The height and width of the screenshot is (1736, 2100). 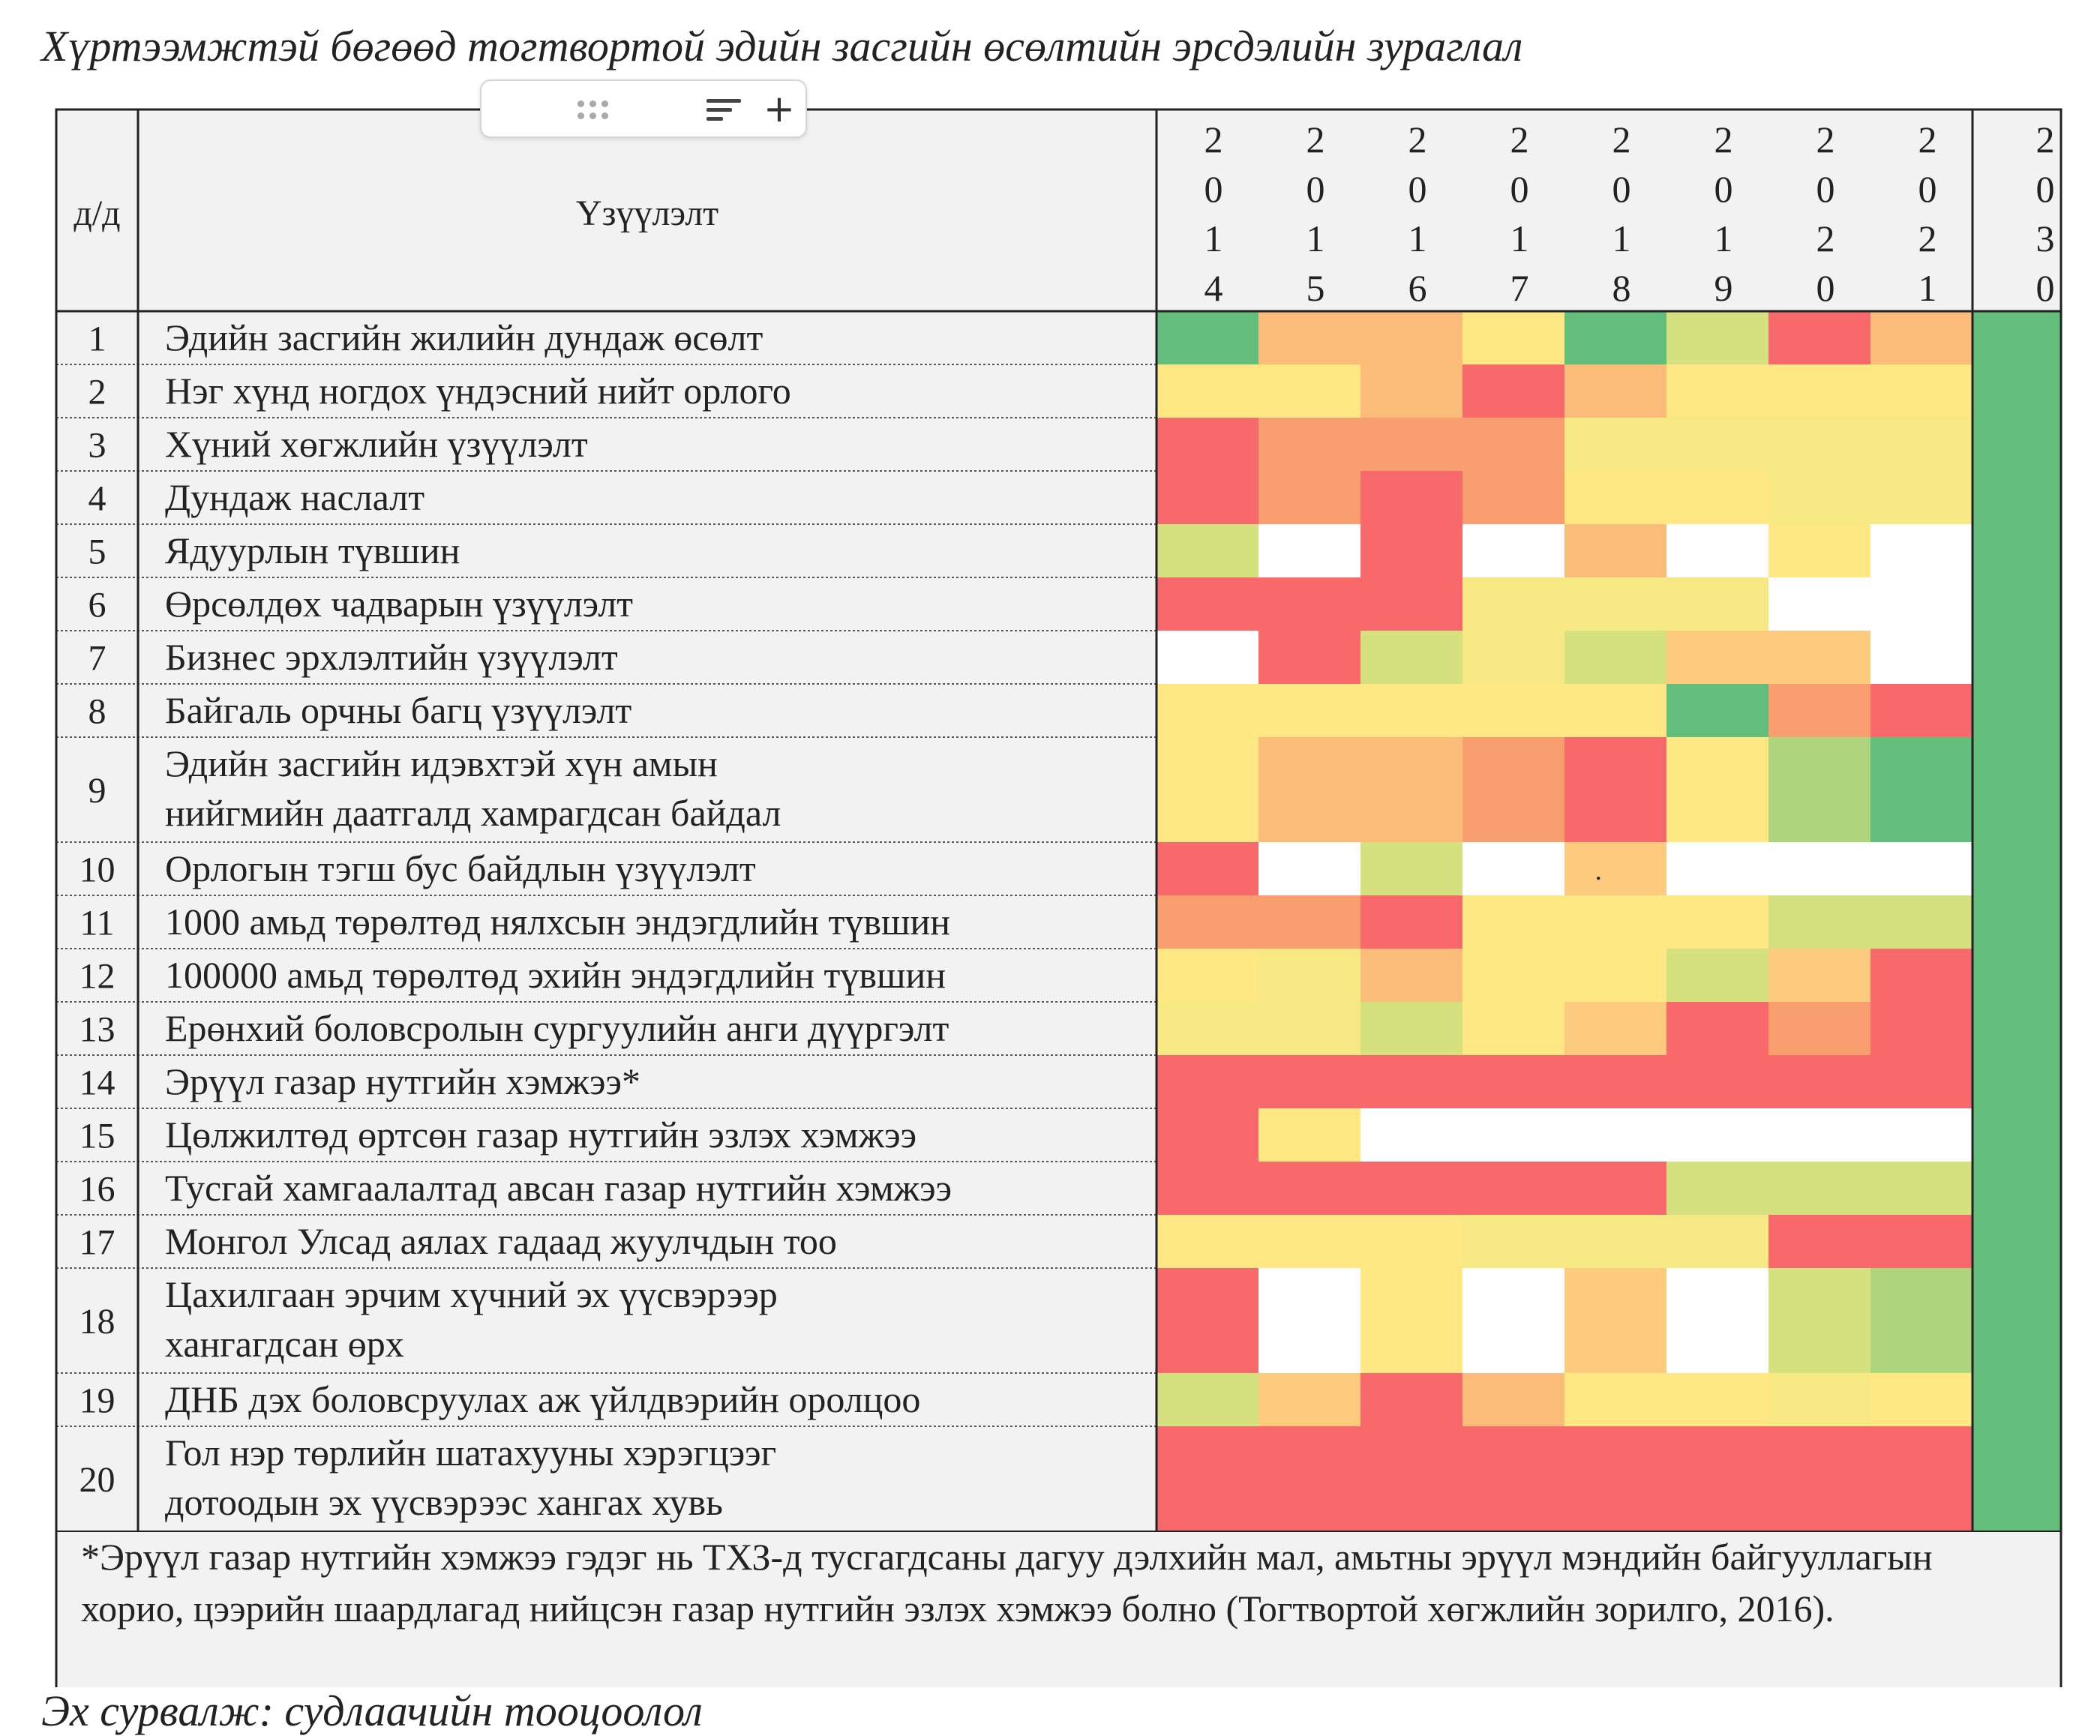 What do you see at coordinates (1921, 1188) in the screenshot?
I see `heatmap-cell-r16-2021` at bounding box center [1921, 1188].